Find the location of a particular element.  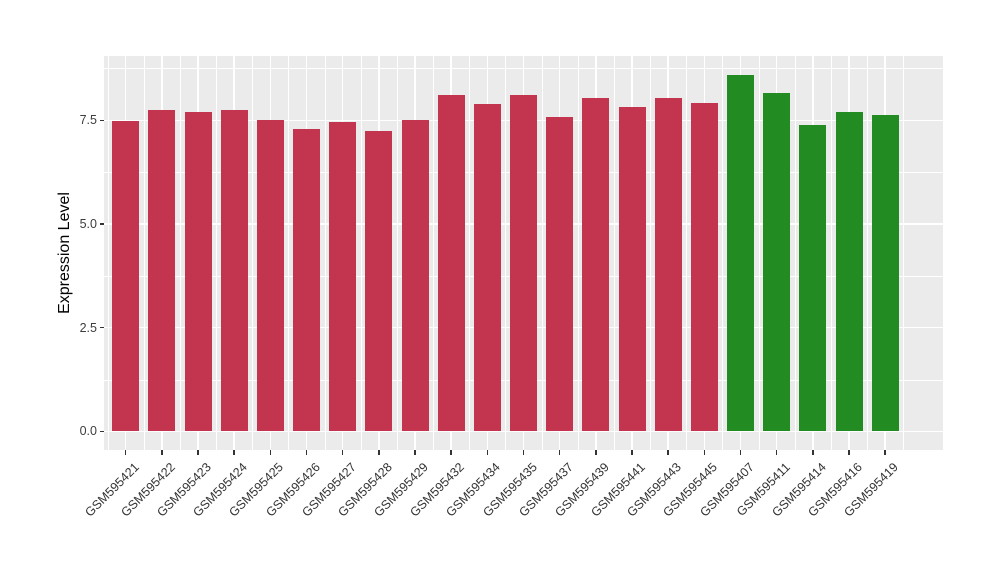

gridline-minor-horizontal is located at coordinates (523, 69).